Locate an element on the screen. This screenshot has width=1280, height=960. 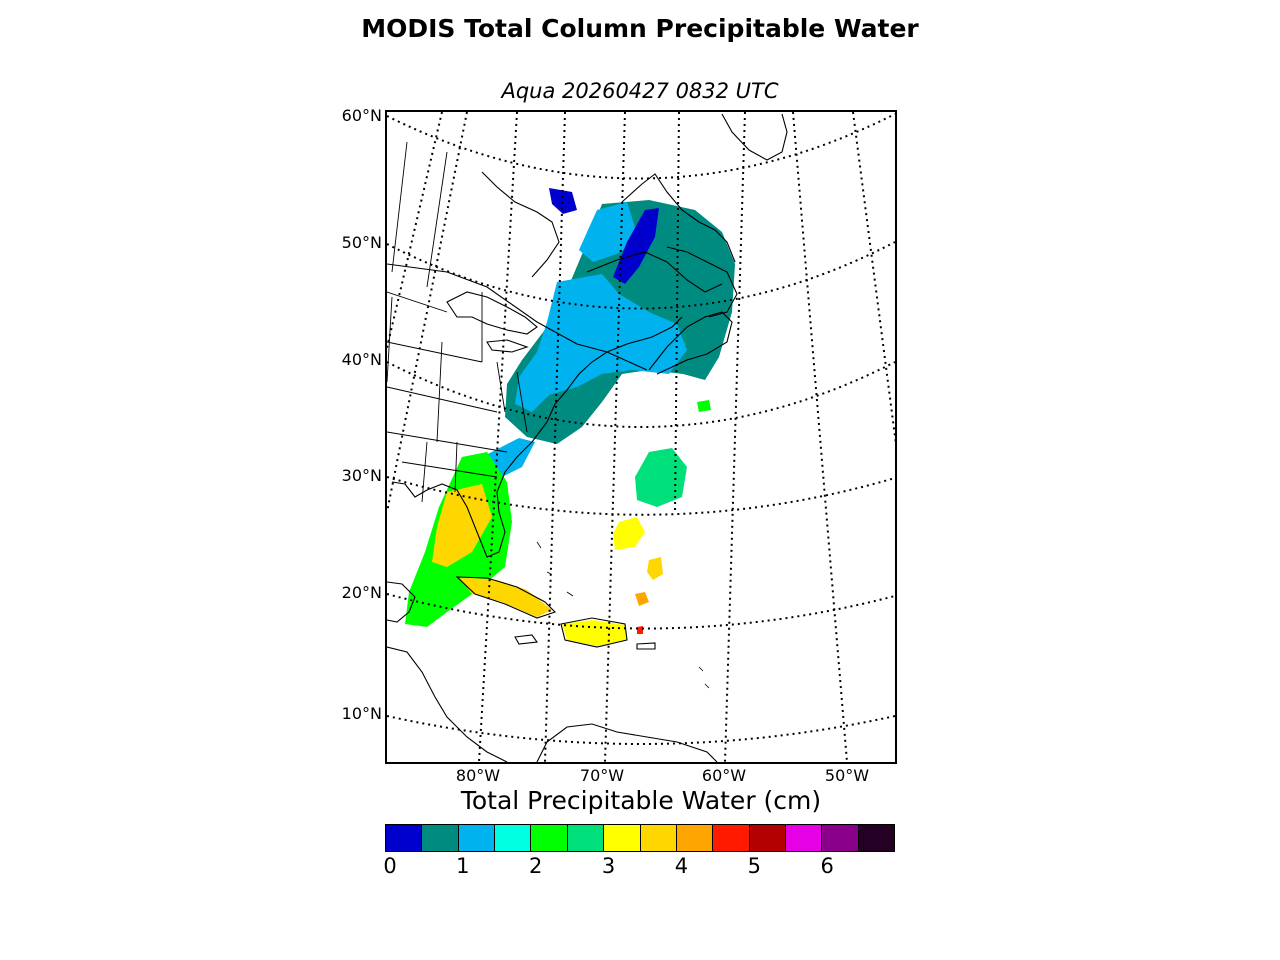
colorbar-tick-label: 4 is located at coordinates (681, 866).